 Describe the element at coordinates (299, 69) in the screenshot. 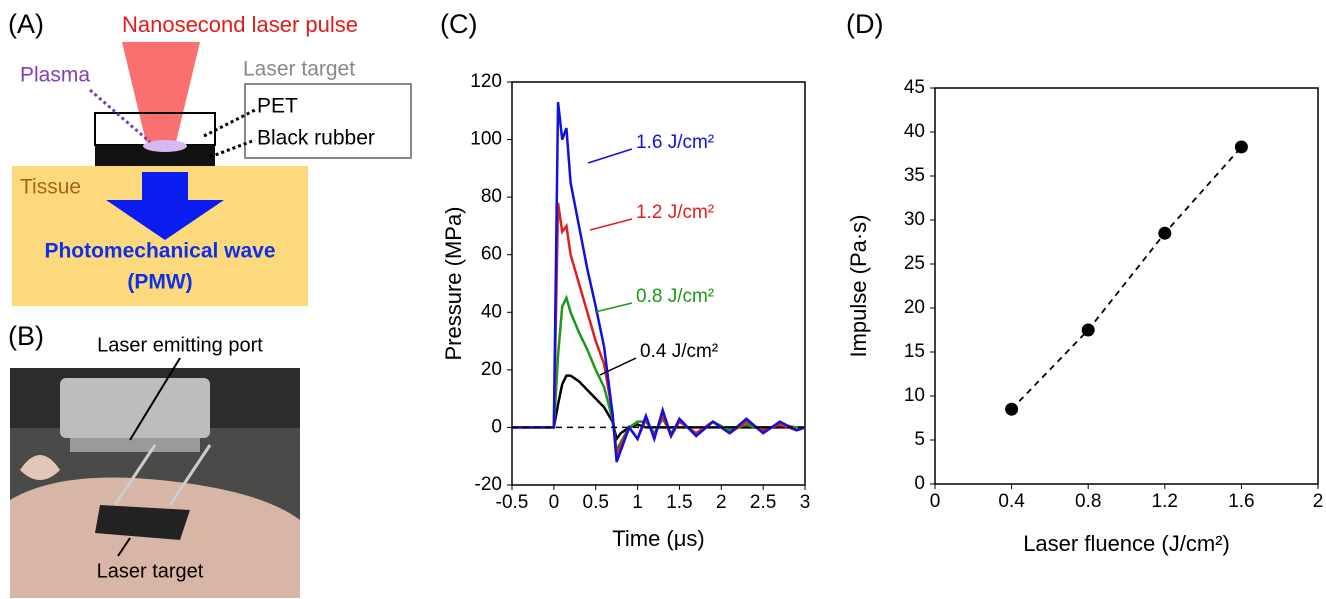

I see `target-title: Laser target` at that location.